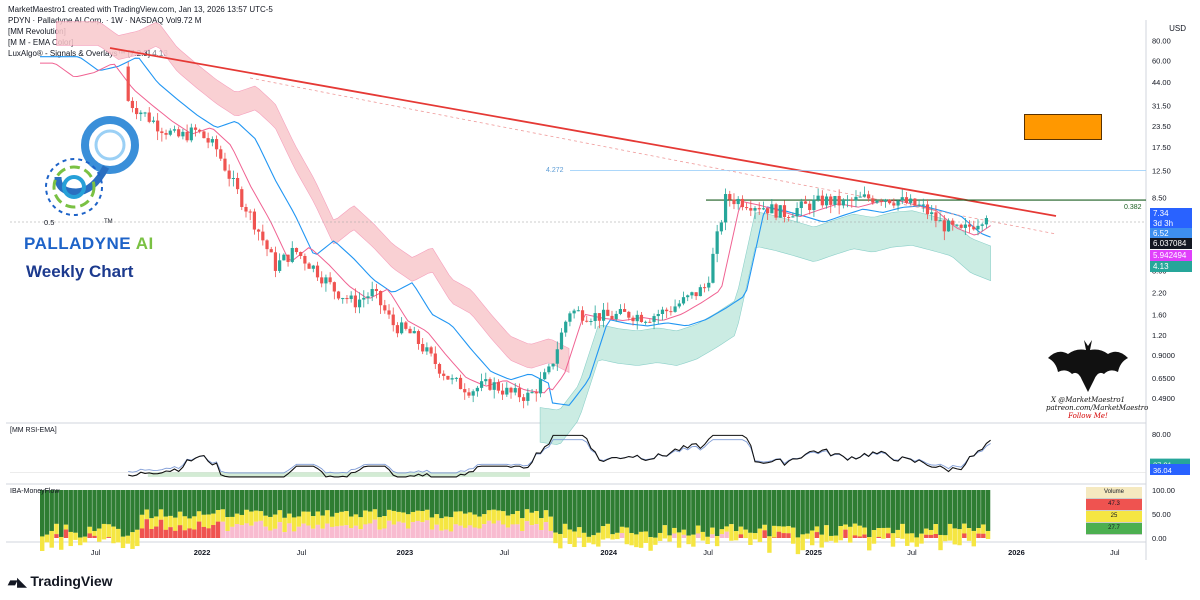  What do you see at coordinates (41, 42) in the screenshot?
I see `indicator-ema-color: [M M - EMA Color]` at bounding box center [41, 42].